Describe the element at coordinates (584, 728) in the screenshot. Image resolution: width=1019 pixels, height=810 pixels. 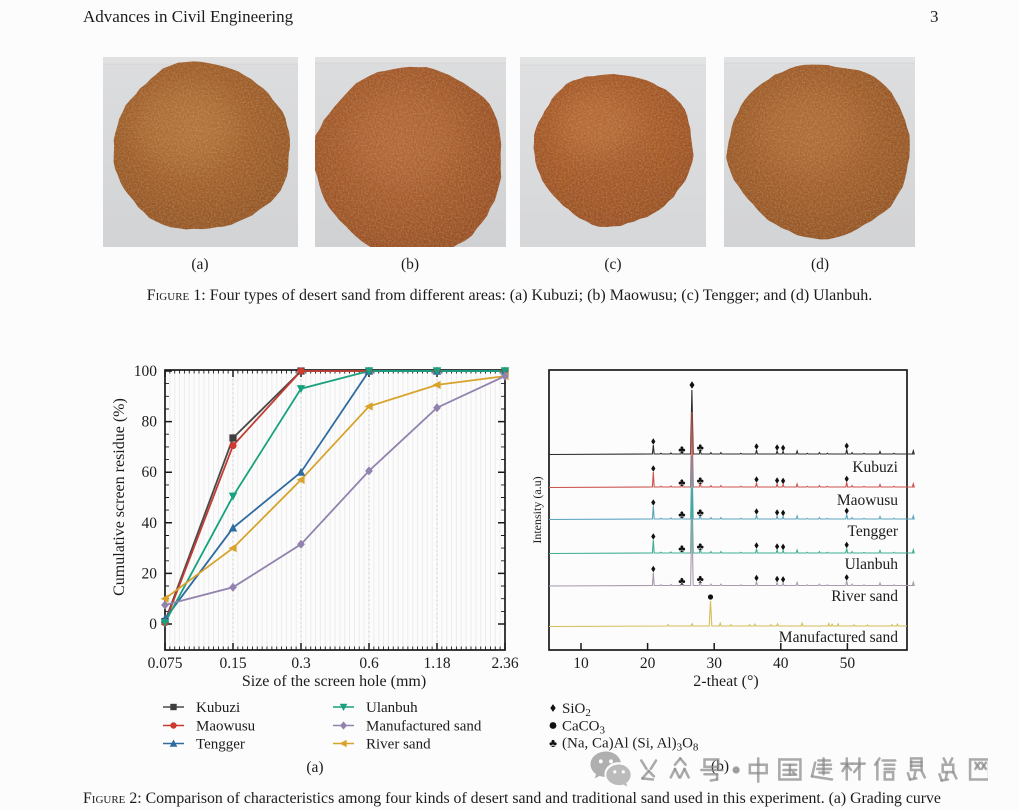
I see `svg-text: CaCO3` at that location.